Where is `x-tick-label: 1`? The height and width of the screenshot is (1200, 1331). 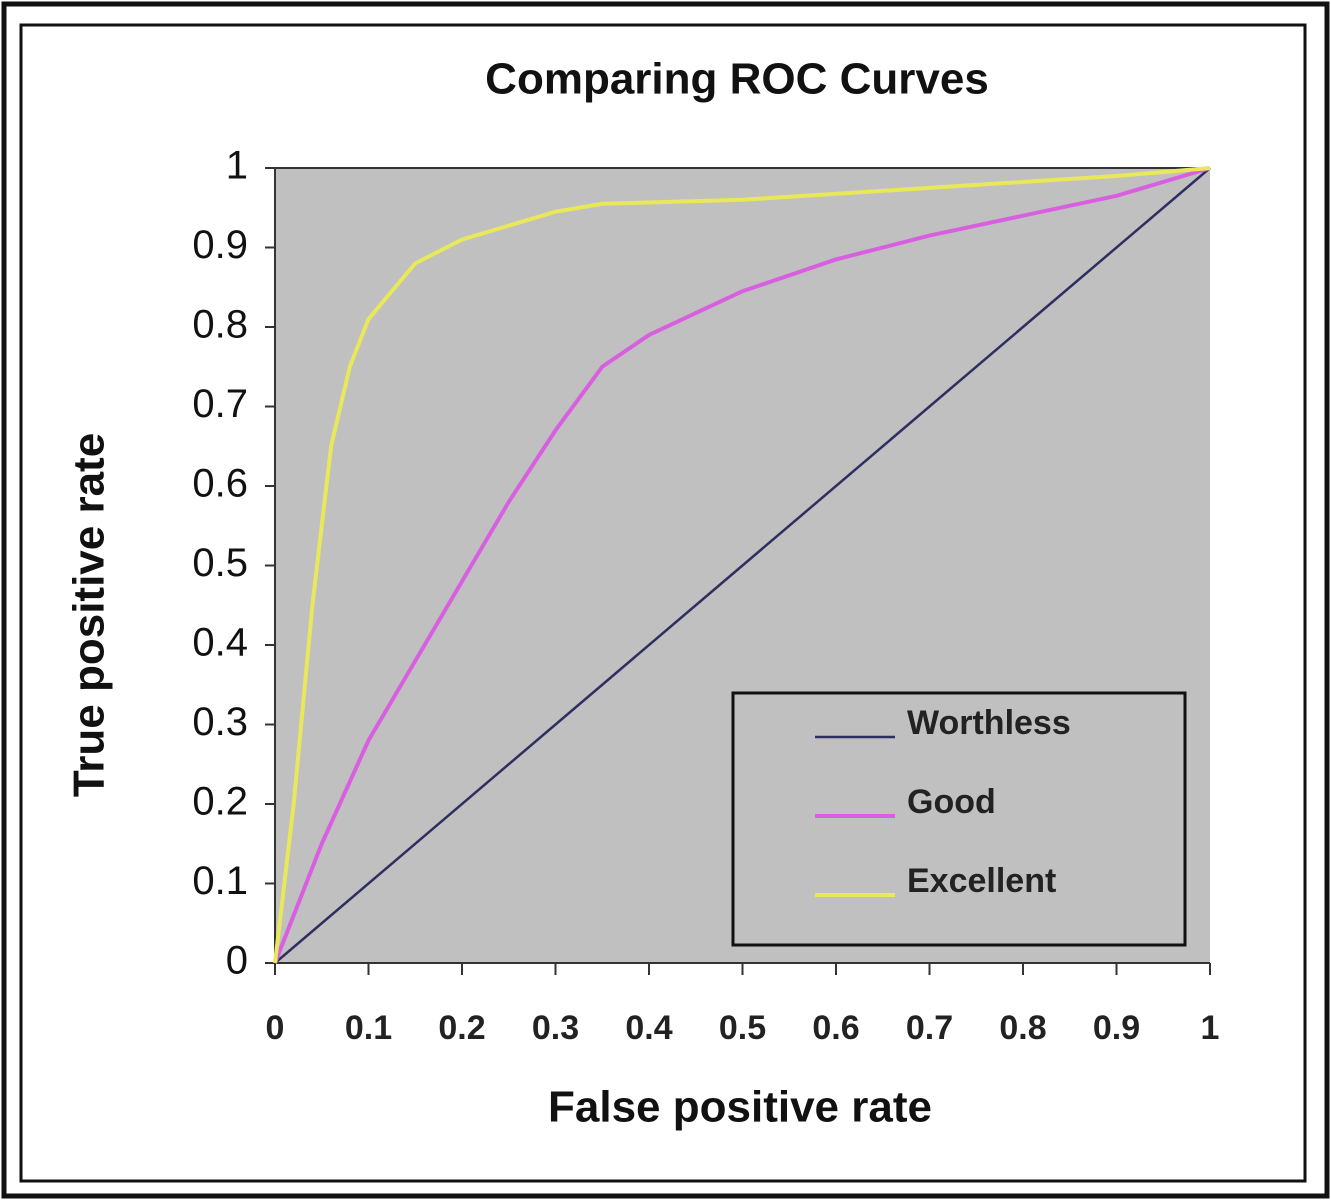 x-tick-label: 1 is located at coordinates (1210, 1028).